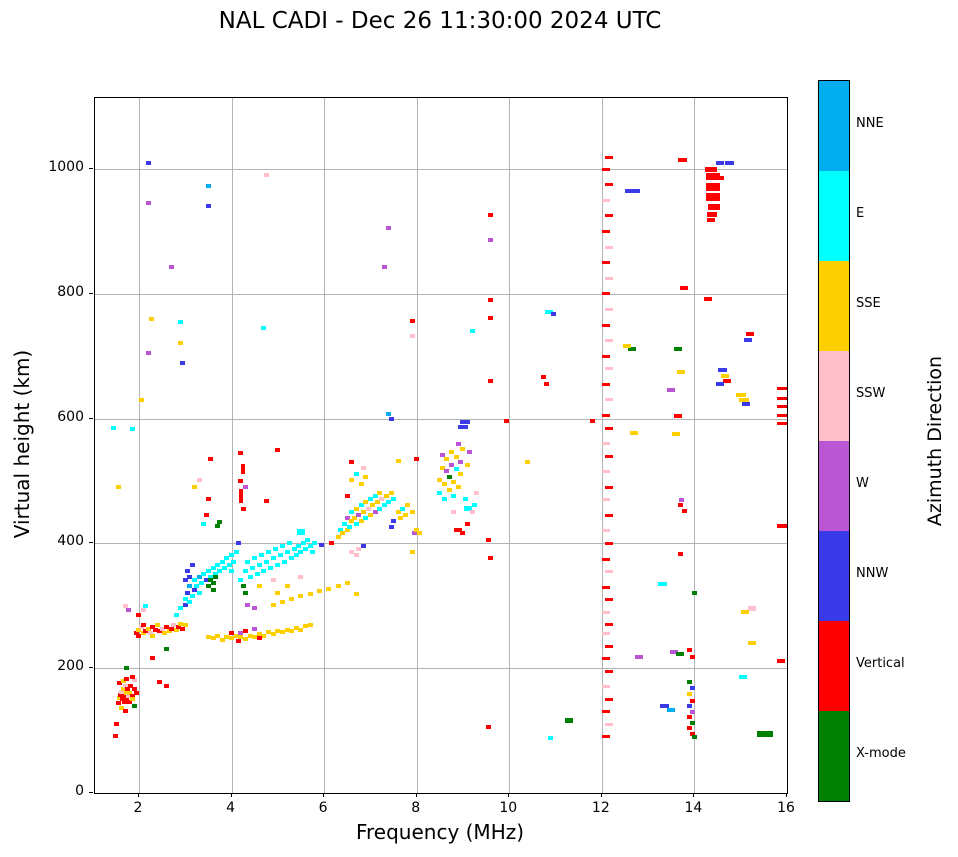 This screenshot has width=958, height=857. I want to click on x-tick-label: 16, so click(786, 808).